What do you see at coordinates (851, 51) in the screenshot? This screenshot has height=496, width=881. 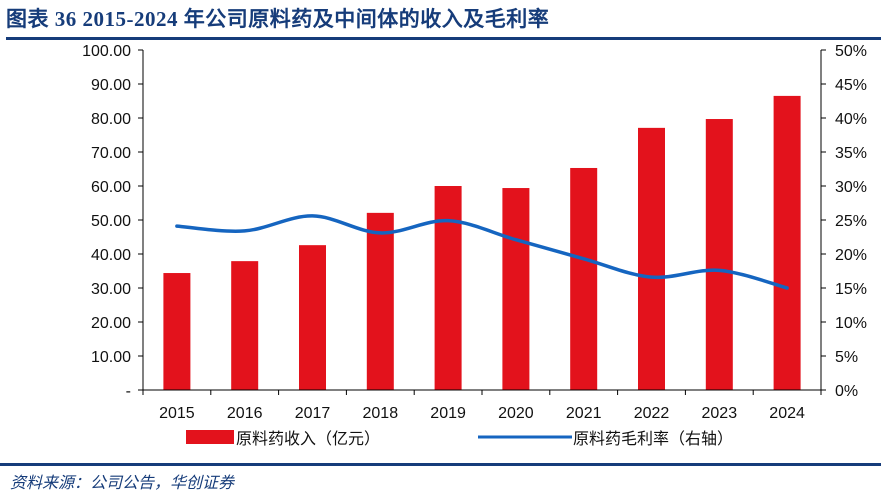 I see `right-tick-label: 50%` at bounding box center [851, 51].